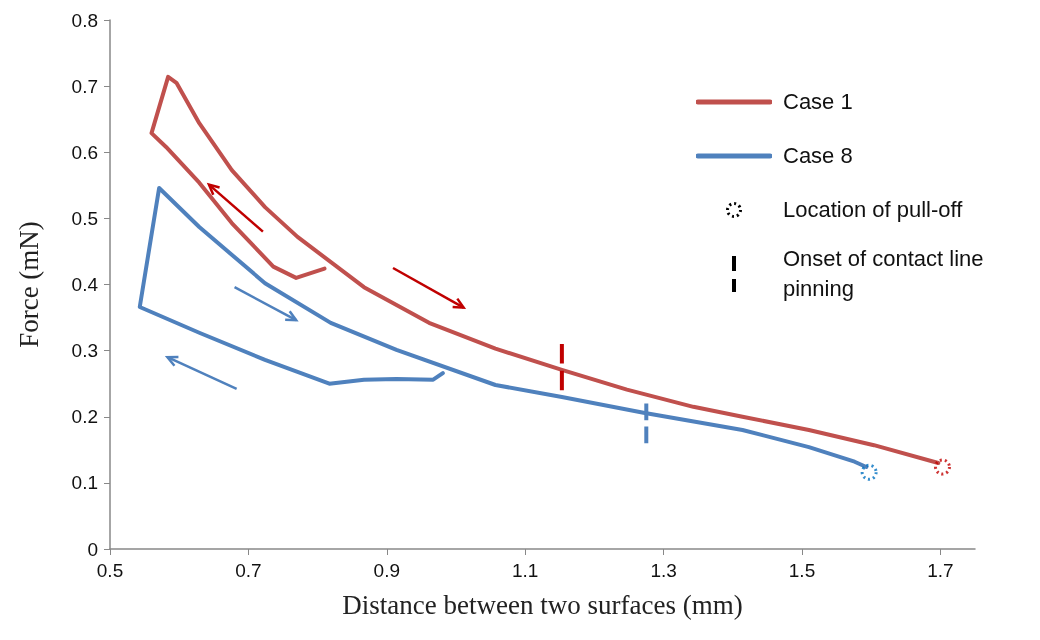 This screenshot has width=1040, height=640. Describe the element at coordinates (818, 102) in the screenshot. I see `legend-label: Case 1` at that location.